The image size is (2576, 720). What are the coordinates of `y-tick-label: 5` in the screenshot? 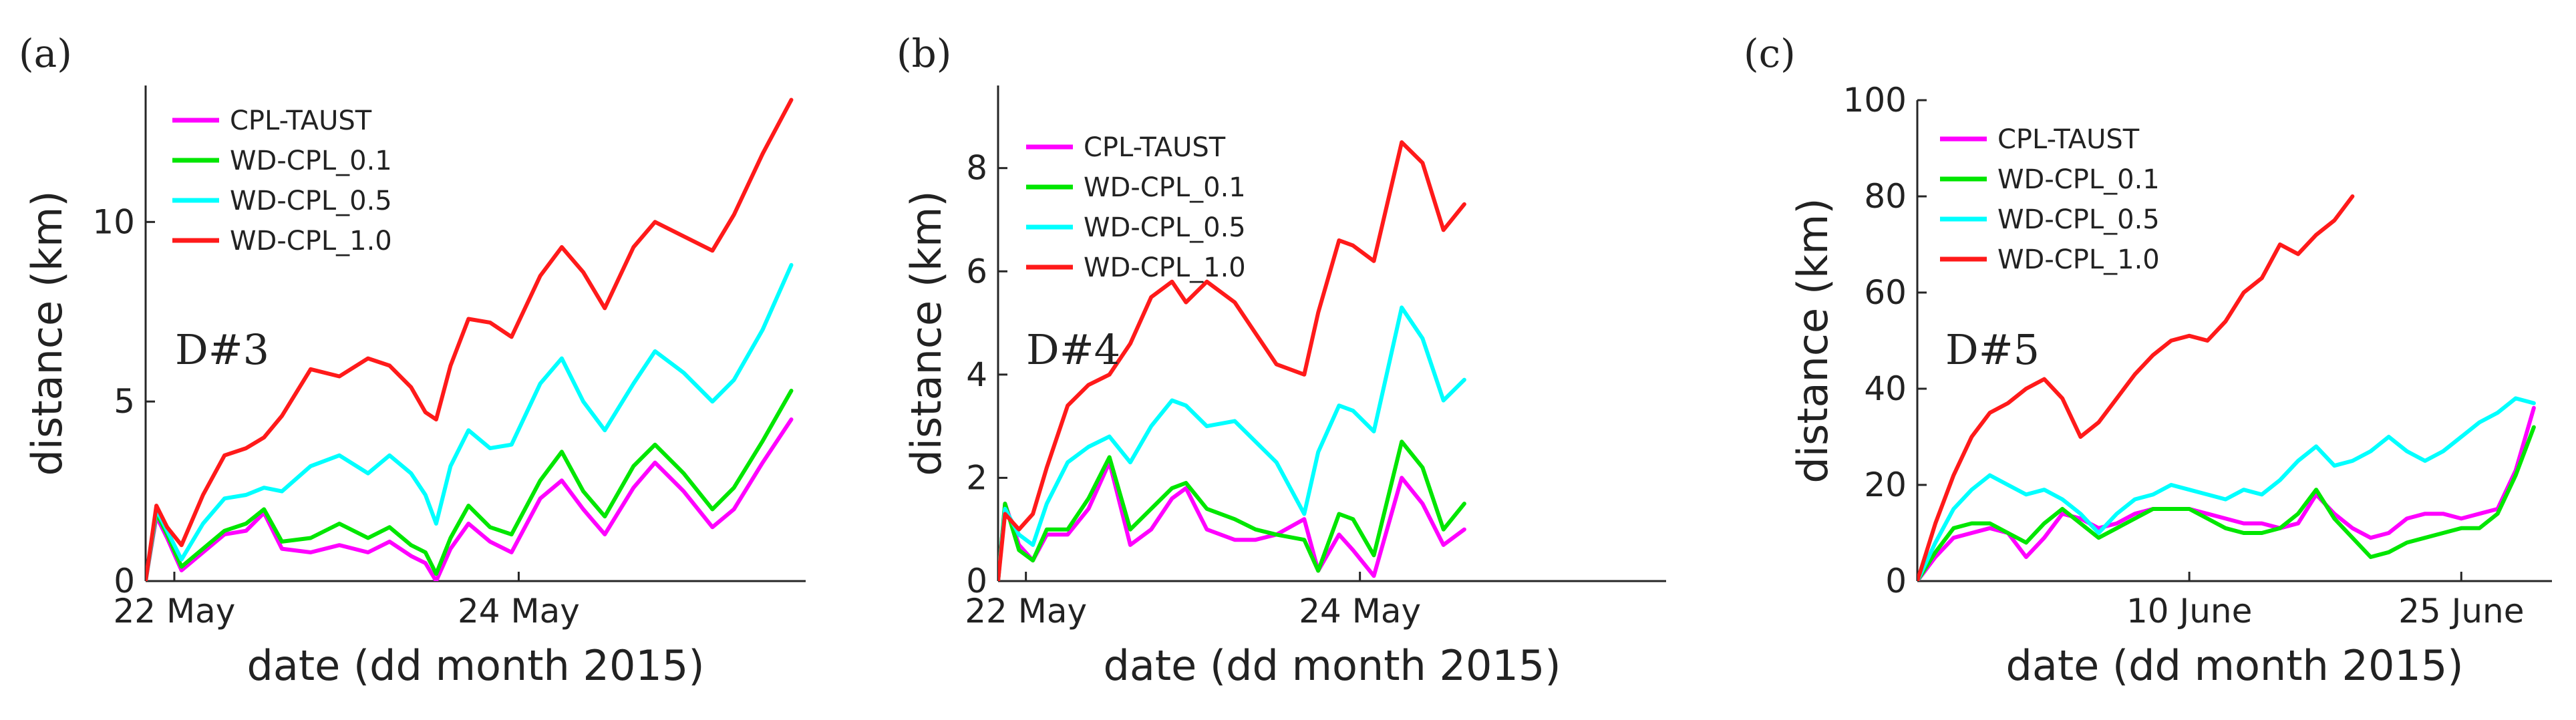 It's located at (124, 401).